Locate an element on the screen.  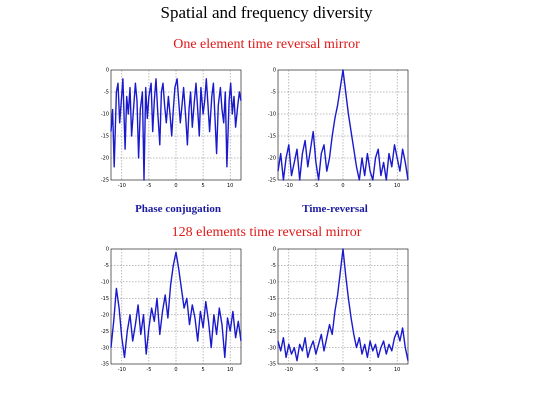
caption-time-reversal: Time-reversal is located at coordinates (335, 209).